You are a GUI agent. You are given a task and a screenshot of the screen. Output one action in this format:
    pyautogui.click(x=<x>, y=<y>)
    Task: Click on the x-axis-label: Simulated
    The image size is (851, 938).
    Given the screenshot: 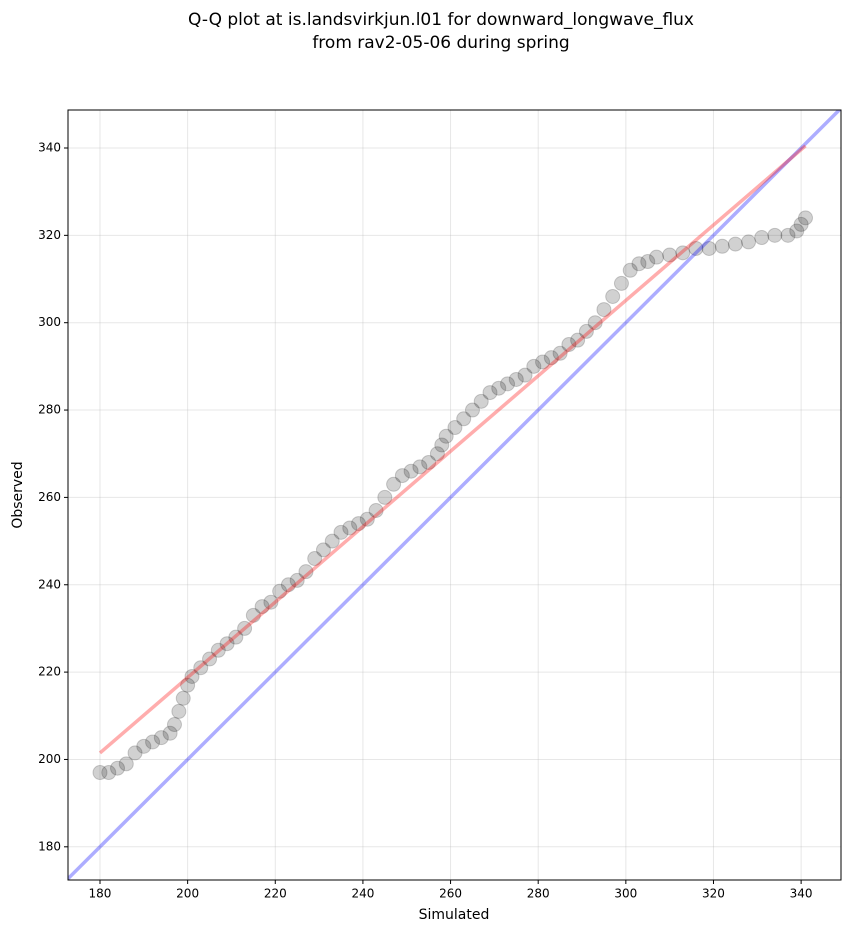 What is the action you would take?
    pyautogui.click(x=454, y=915)
    